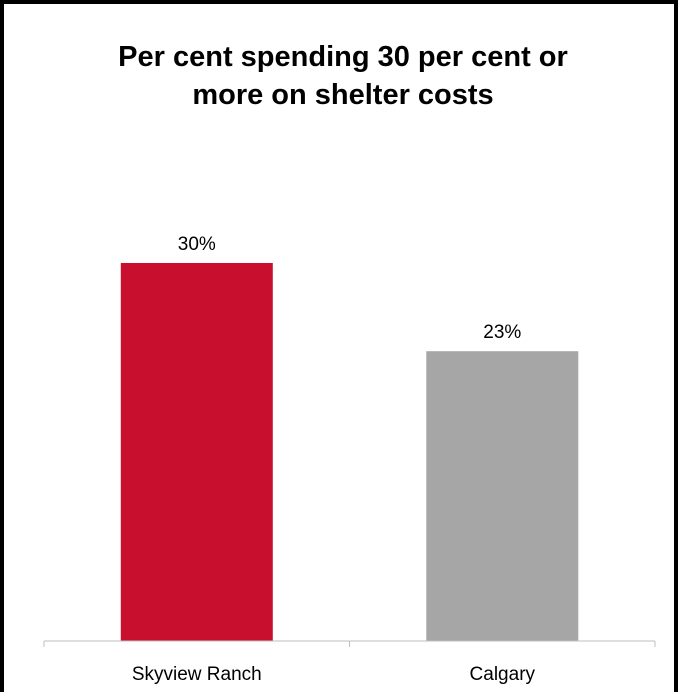 This screenshot has width=678, height=696. What do you see at coordinates (197, 674) in the screenshot?
I see `category-label-skyview-ranch: Skyview Ranch` at bounding box center [197, 674].